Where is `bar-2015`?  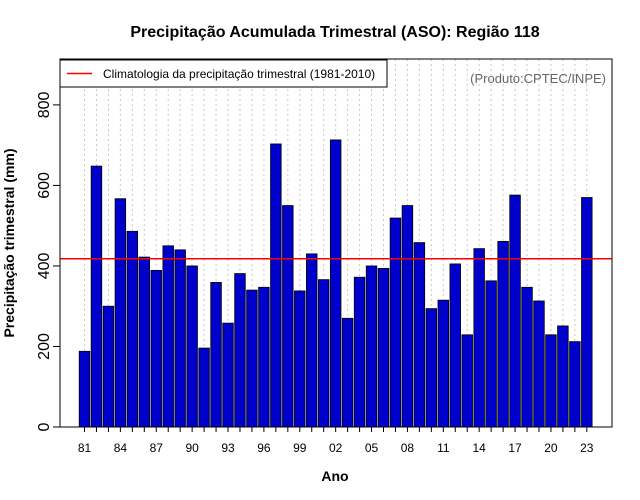
bar-2015 is located at coordinates (491, 354).